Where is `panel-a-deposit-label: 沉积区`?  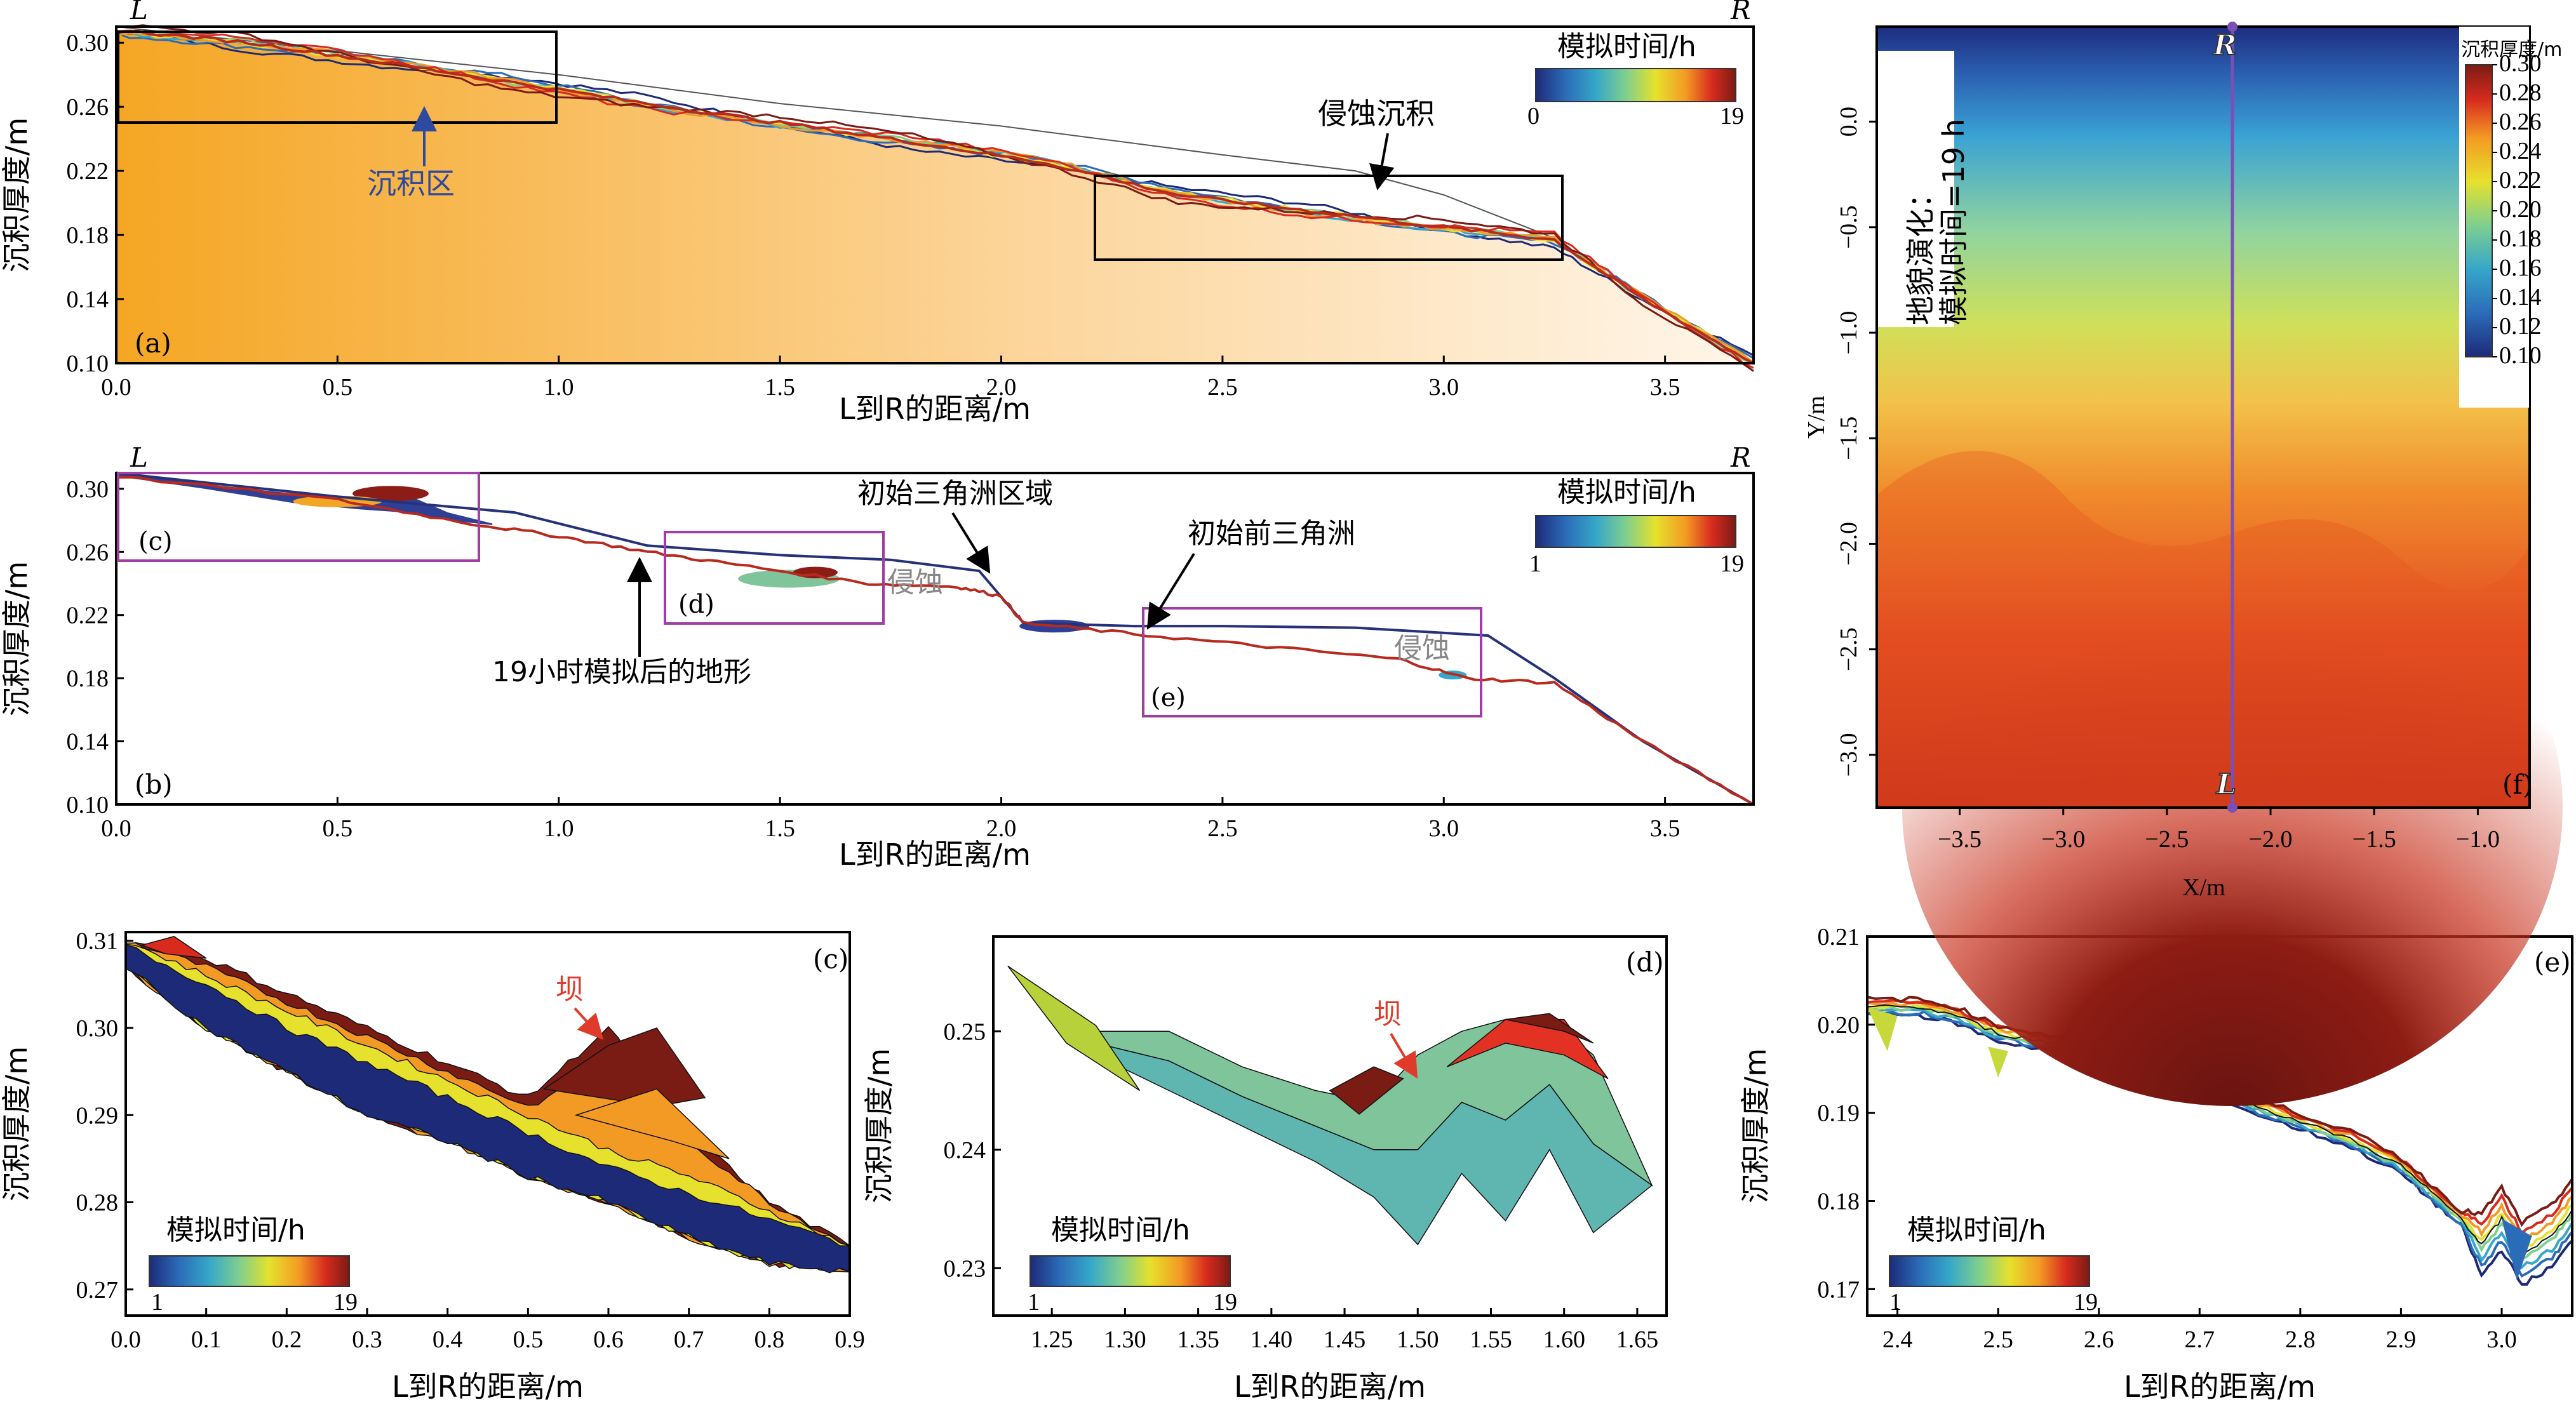
panel-a-deposit-label: 沉积区 is located at coordinates (411, 184).